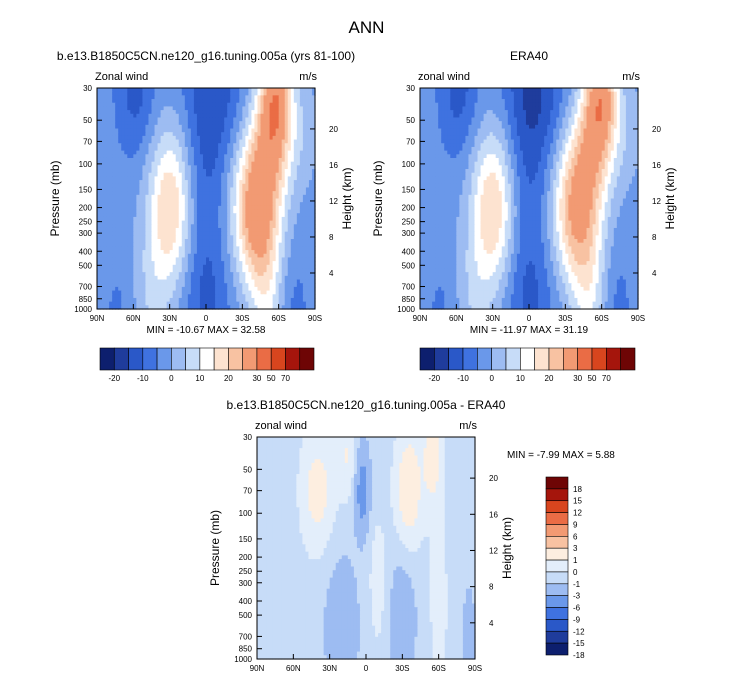 The image size is (733, 682). Describe the element at coordinates (308, 77) in the screenshot. I see `units-label: m/s` at that location.